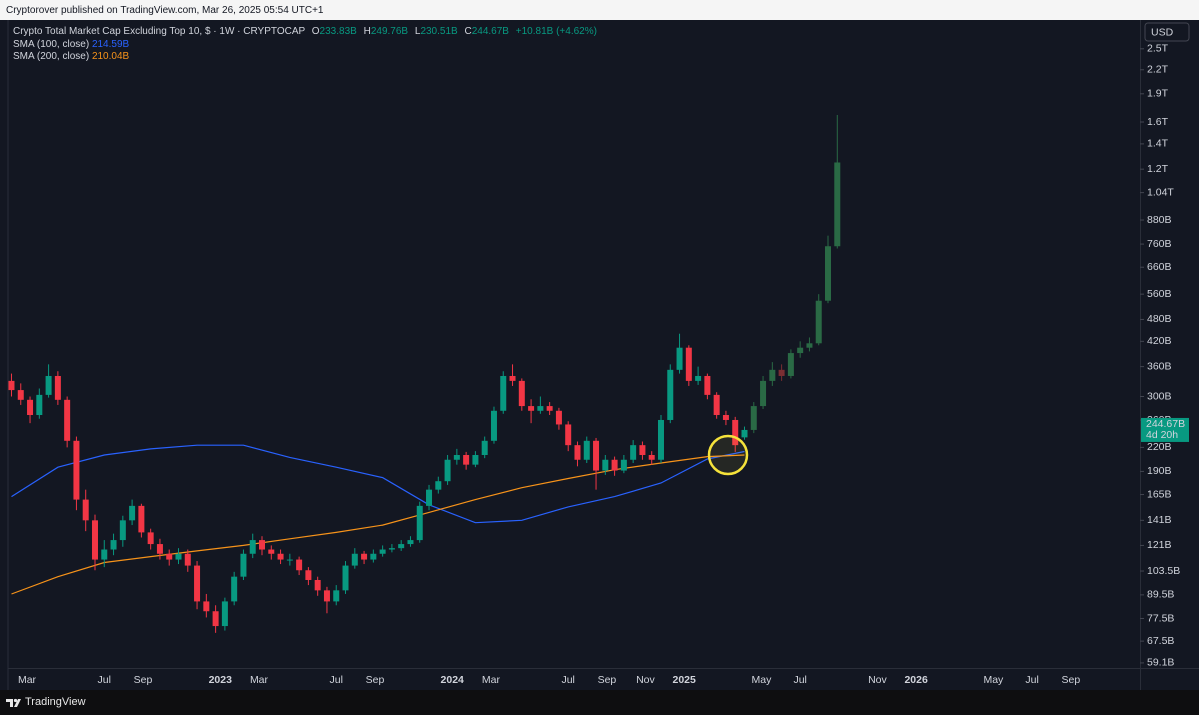 The height and width of the screenshot is (715, 1199). What do you see at coordinates (762, 680) in the screenshot?
I see `x-tick-label: May` at bounding box center [762, 680].